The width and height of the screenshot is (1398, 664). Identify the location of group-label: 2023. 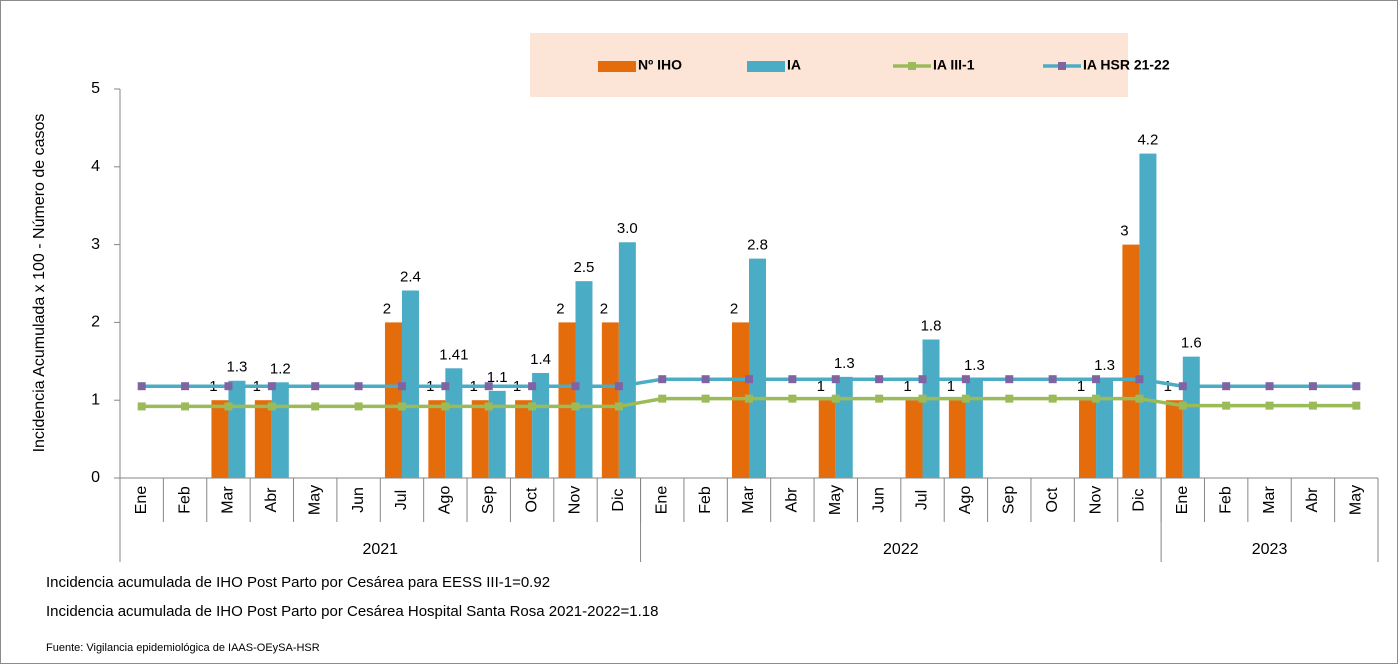
(1270, 549).